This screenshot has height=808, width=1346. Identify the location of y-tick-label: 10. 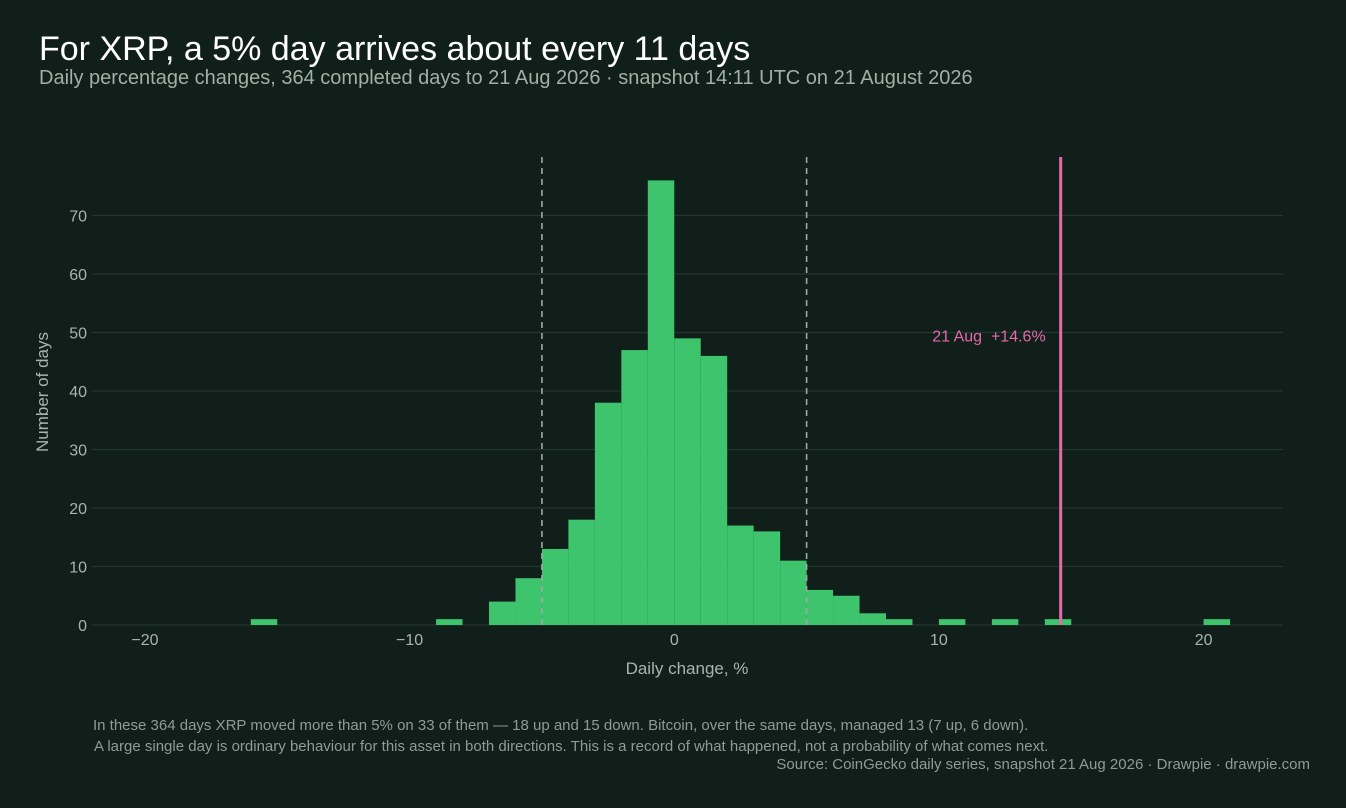
(78, 568).